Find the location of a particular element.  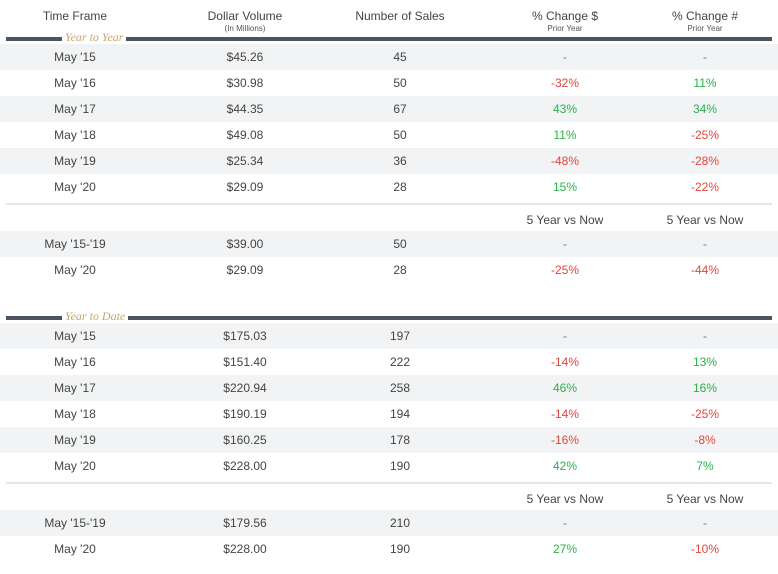

cell-pct-change-num: 11% is located at coordinates (705, 83).